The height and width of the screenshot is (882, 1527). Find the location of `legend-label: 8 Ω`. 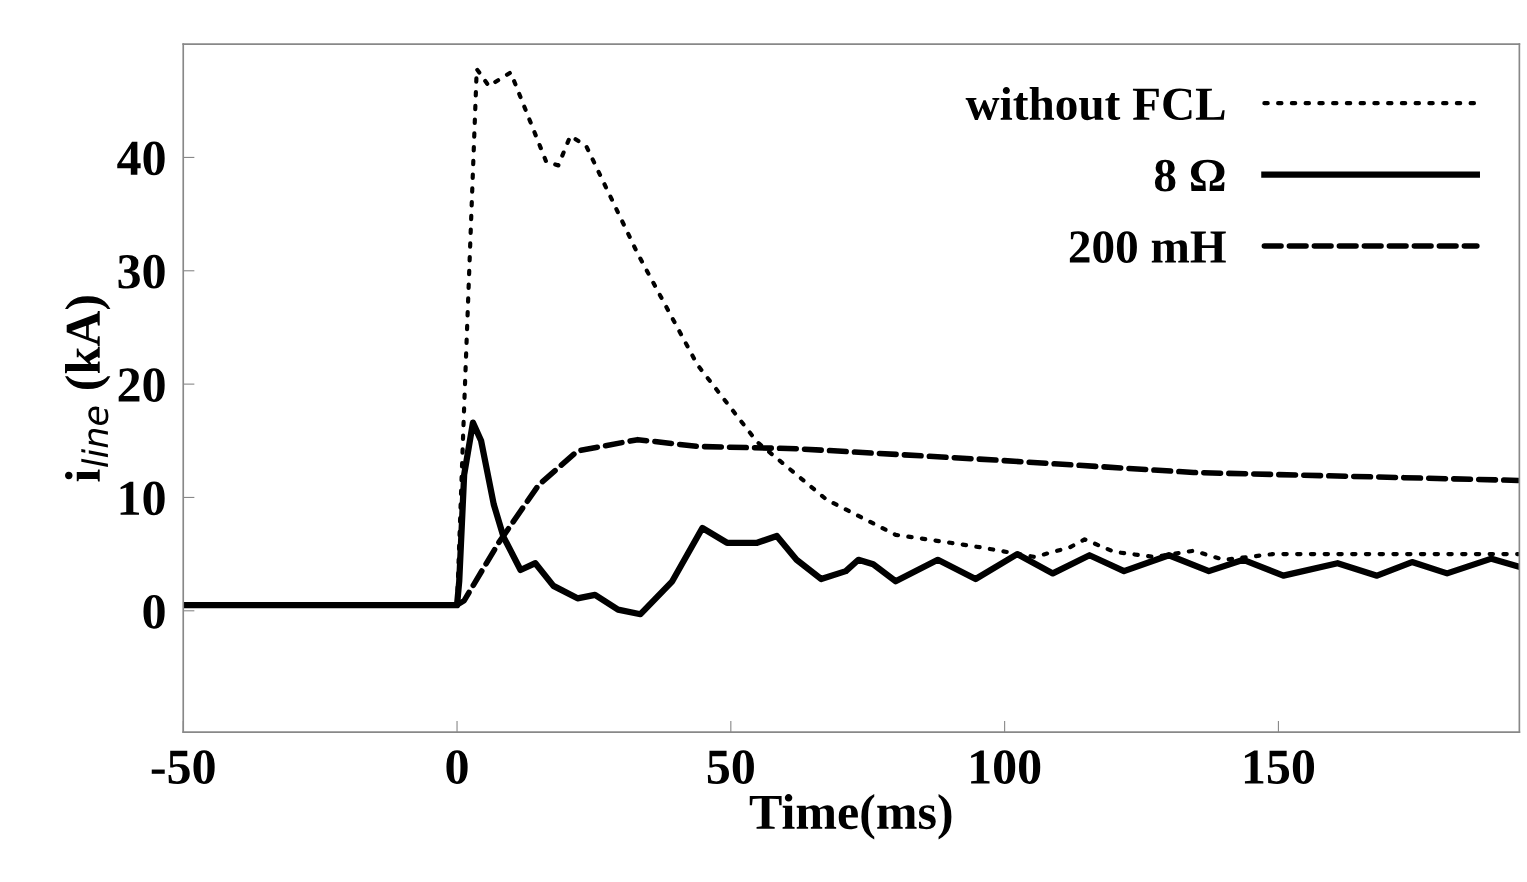

legend-label: 8 Ω is located at coordinates (1189, 175).